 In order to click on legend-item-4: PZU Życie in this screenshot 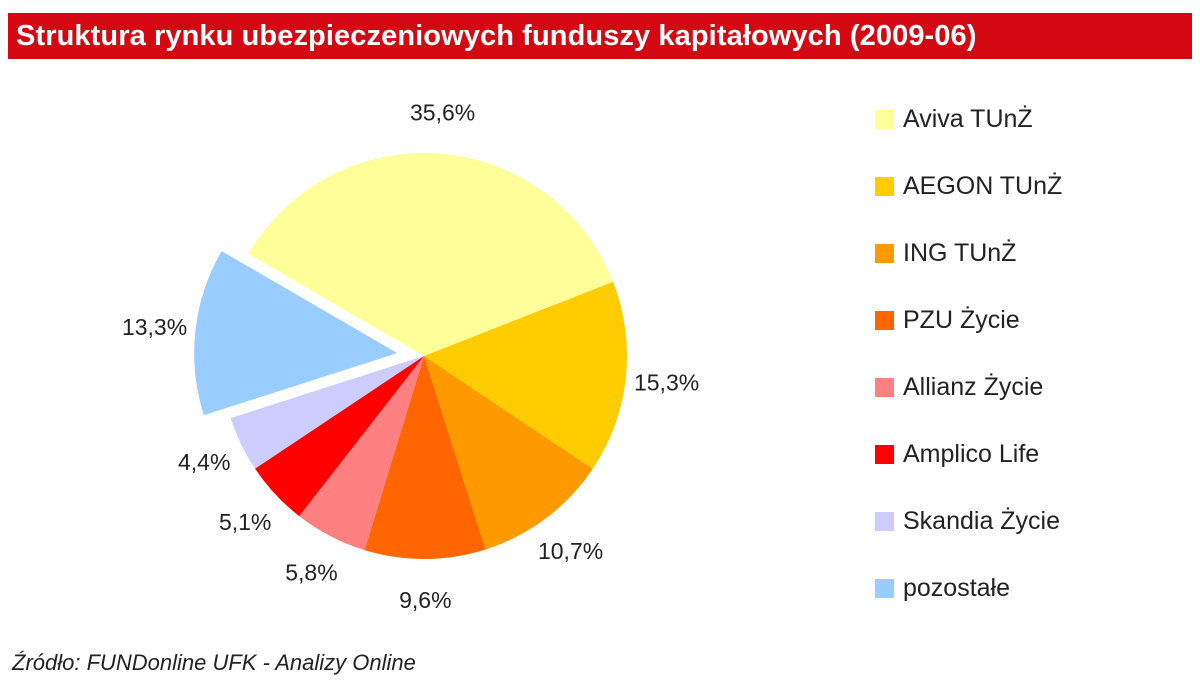, I will do `click(1035, 320)`.